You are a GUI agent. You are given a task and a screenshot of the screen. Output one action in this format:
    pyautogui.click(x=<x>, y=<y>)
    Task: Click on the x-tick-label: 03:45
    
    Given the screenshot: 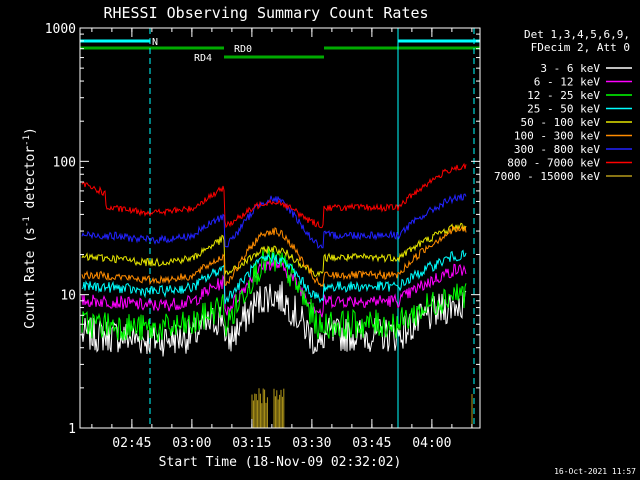 What is the action you would take?
    pyautogui.click(x=371, y=443)
    